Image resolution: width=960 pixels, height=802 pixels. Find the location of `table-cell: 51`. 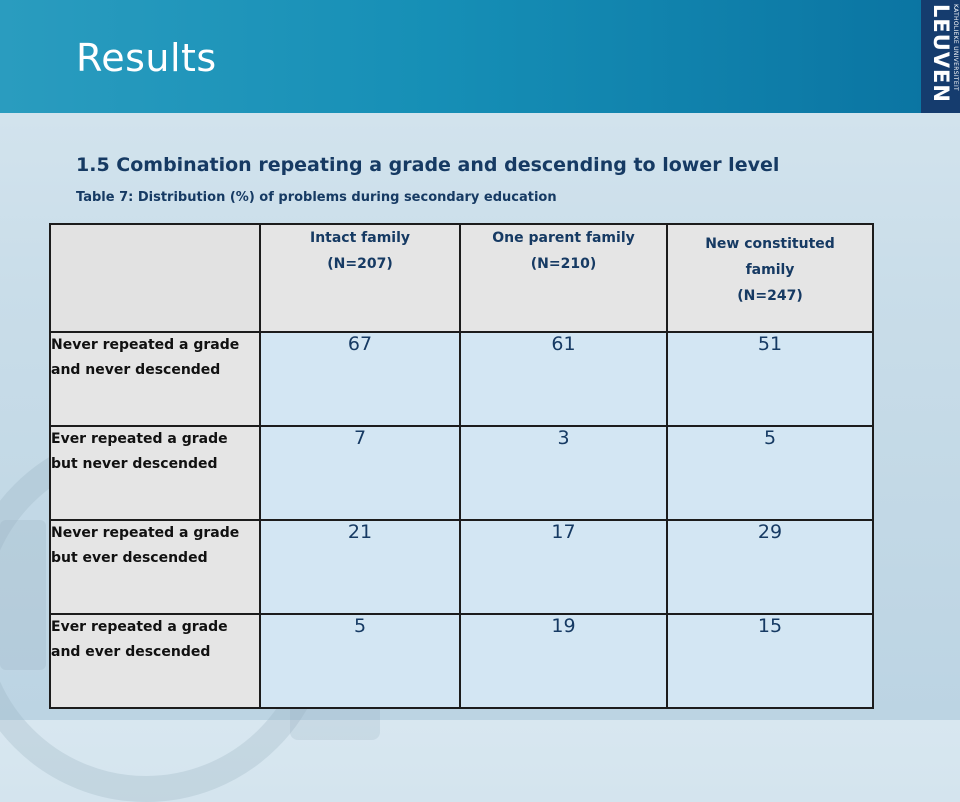

table-cell: 51 is located at coordinates (770, 379).